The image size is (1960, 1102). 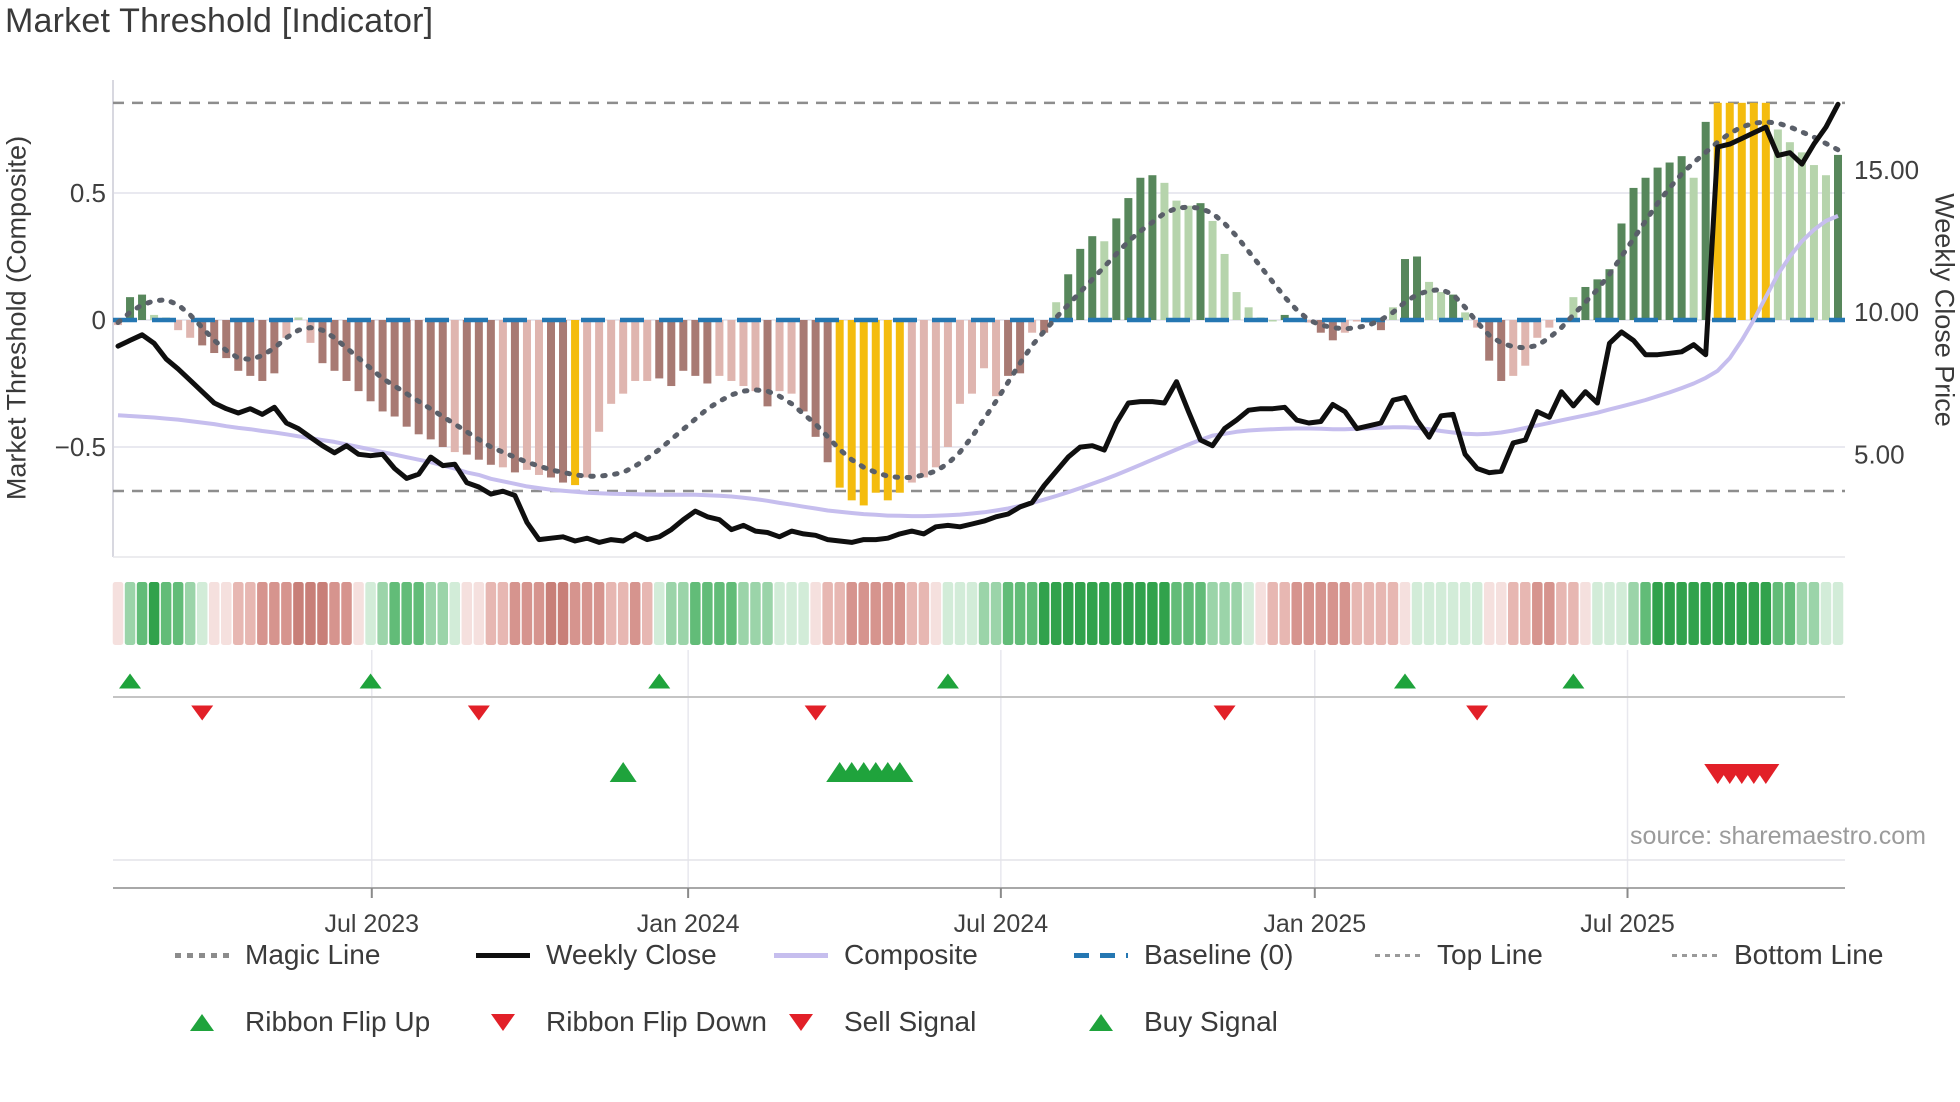 What do you see at coordinates (1886, 170) in the screenshot?
I see `tick-label: 15.00` at bounding box center [1886, 170].